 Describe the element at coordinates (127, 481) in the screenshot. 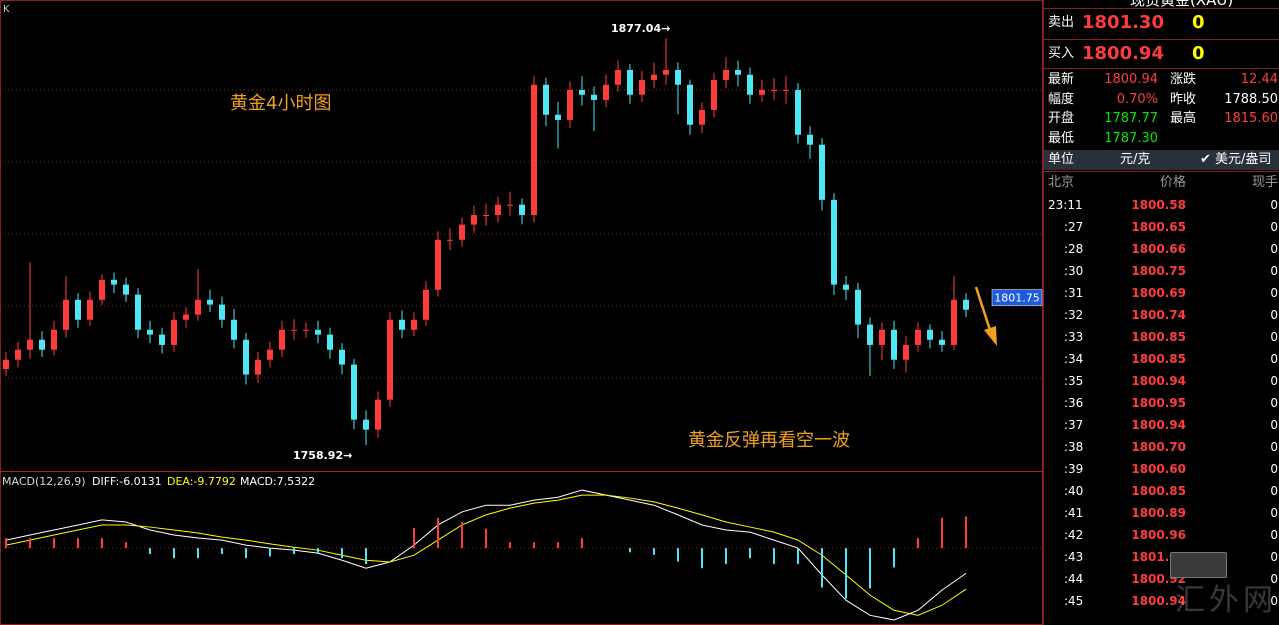

I see `legend-entry: DIFF:-6.0131` at that location.